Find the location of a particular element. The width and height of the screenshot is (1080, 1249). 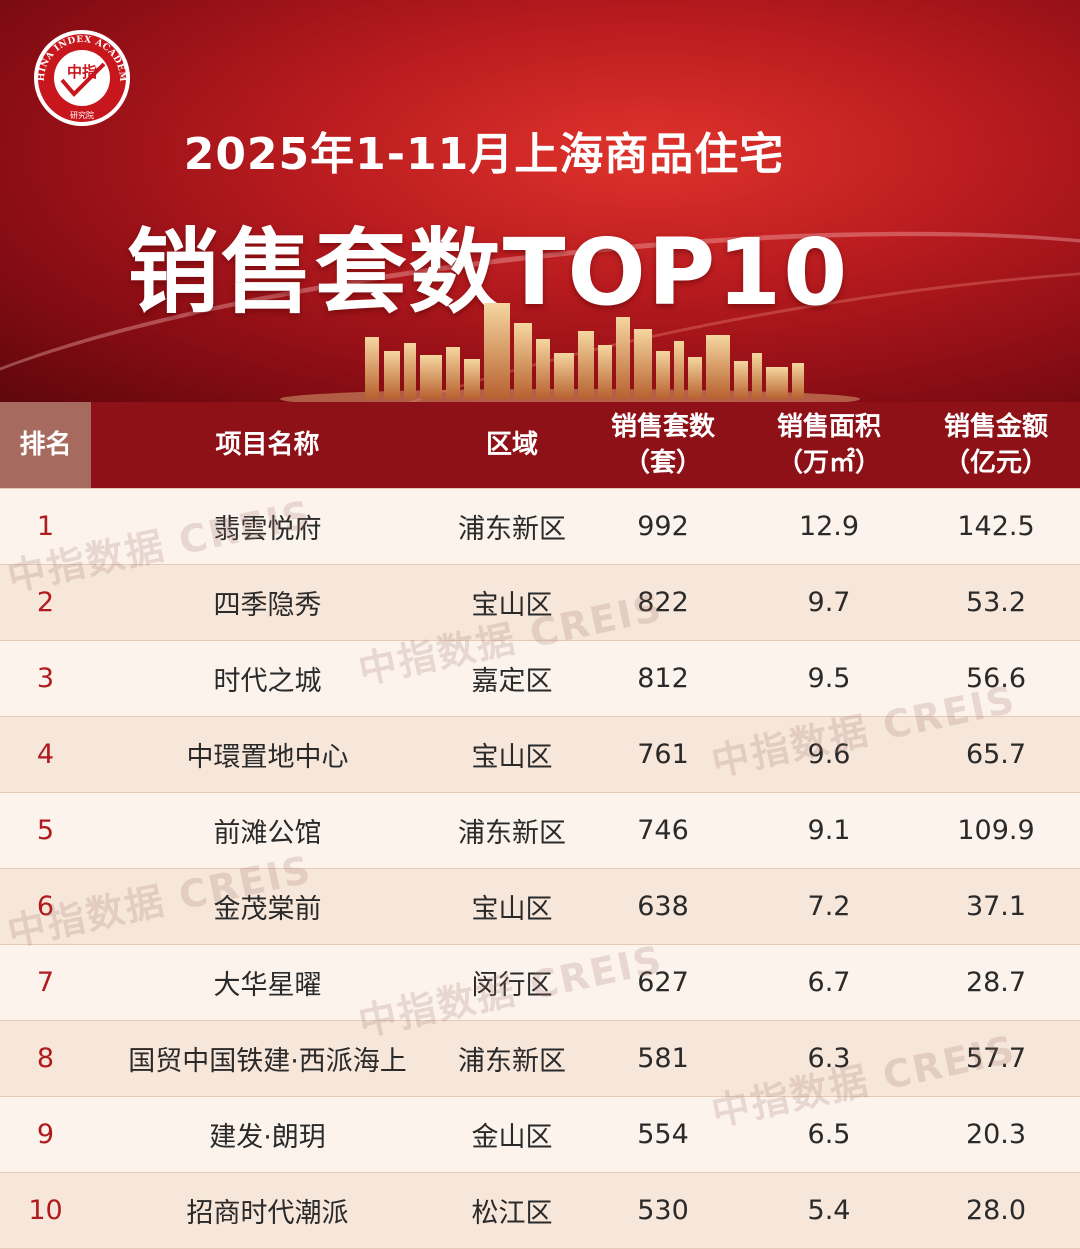

district-cell: 闵行区 is located at coordinates (512, 985).